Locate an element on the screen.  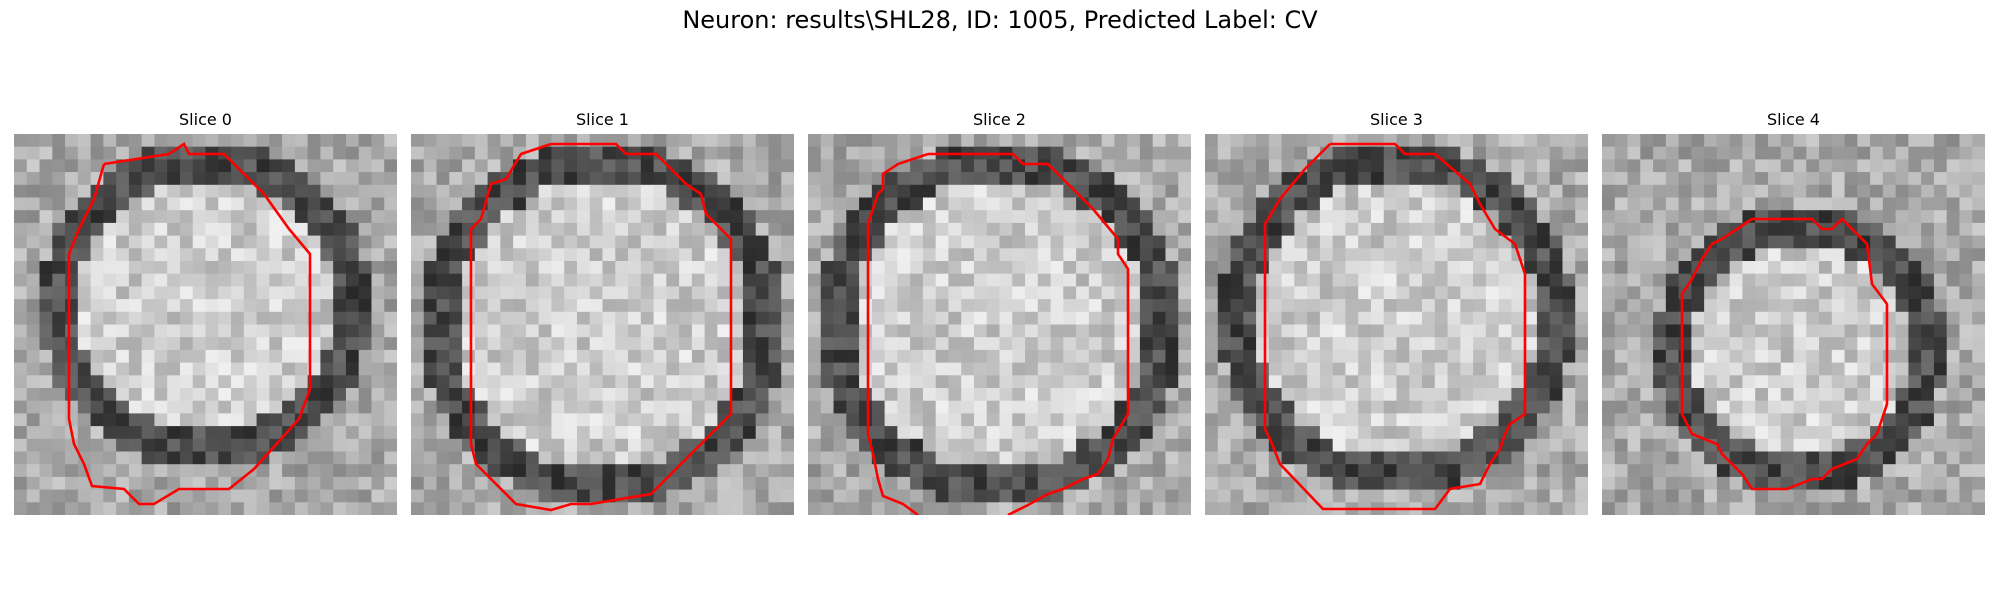
slice-panel-4: Slice 4 is located at coordinates (1793, 312).